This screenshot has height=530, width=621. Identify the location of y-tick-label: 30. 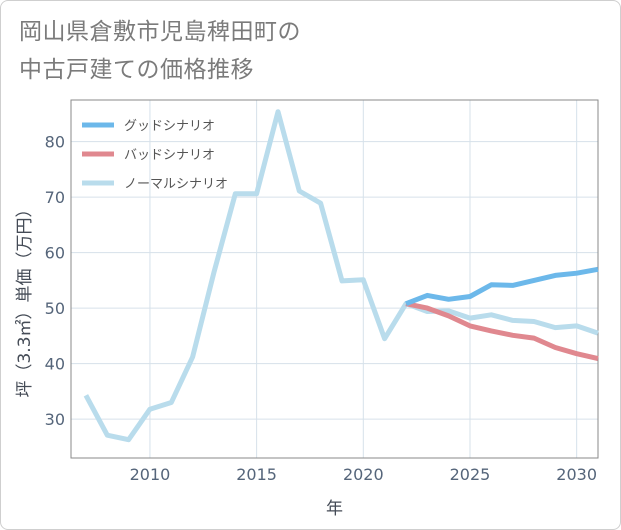
(55, 419).